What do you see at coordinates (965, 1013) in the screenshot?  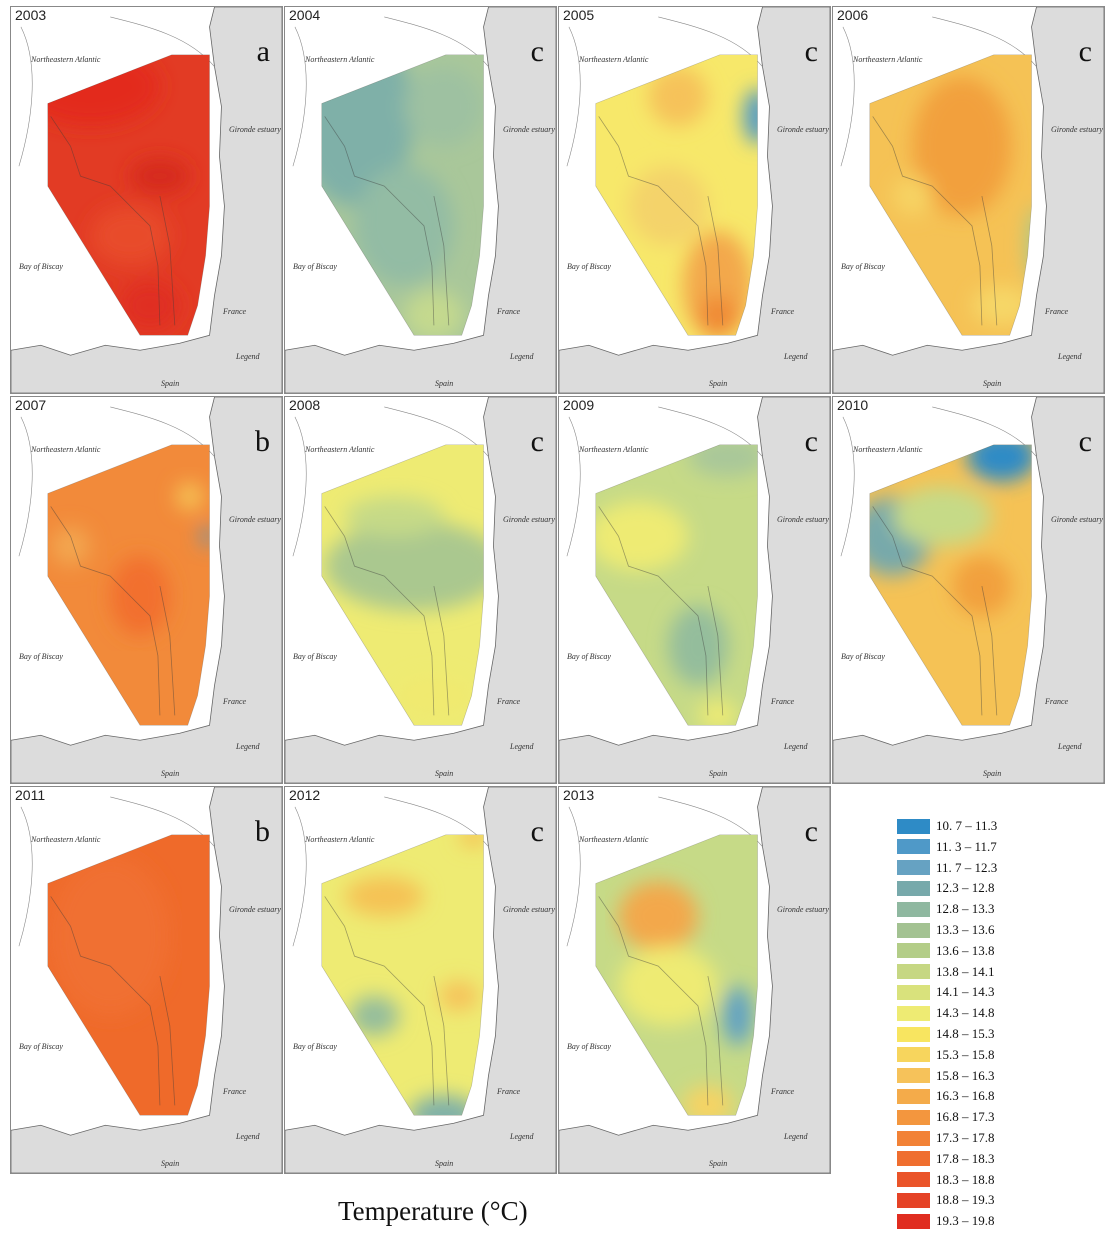 I see `legend-label: 14.3 – 14.8` at bounding box center [965, 1013].